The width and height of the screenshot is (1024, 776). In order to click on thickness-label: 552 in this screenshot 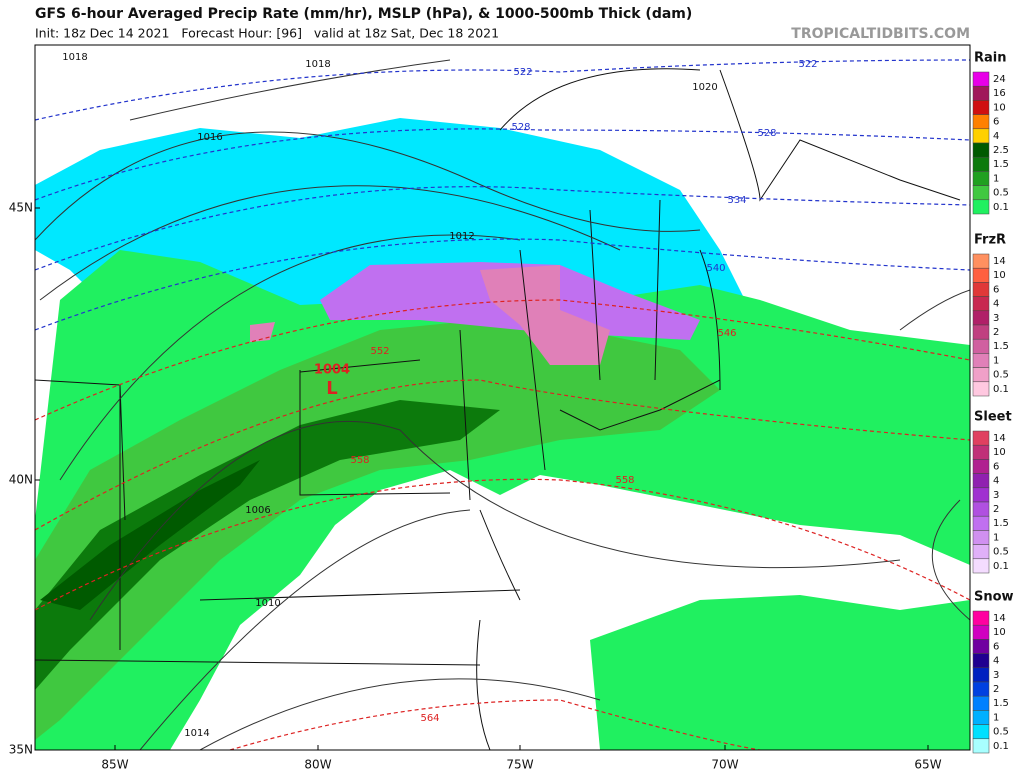, I will do `click(379, 351)`.